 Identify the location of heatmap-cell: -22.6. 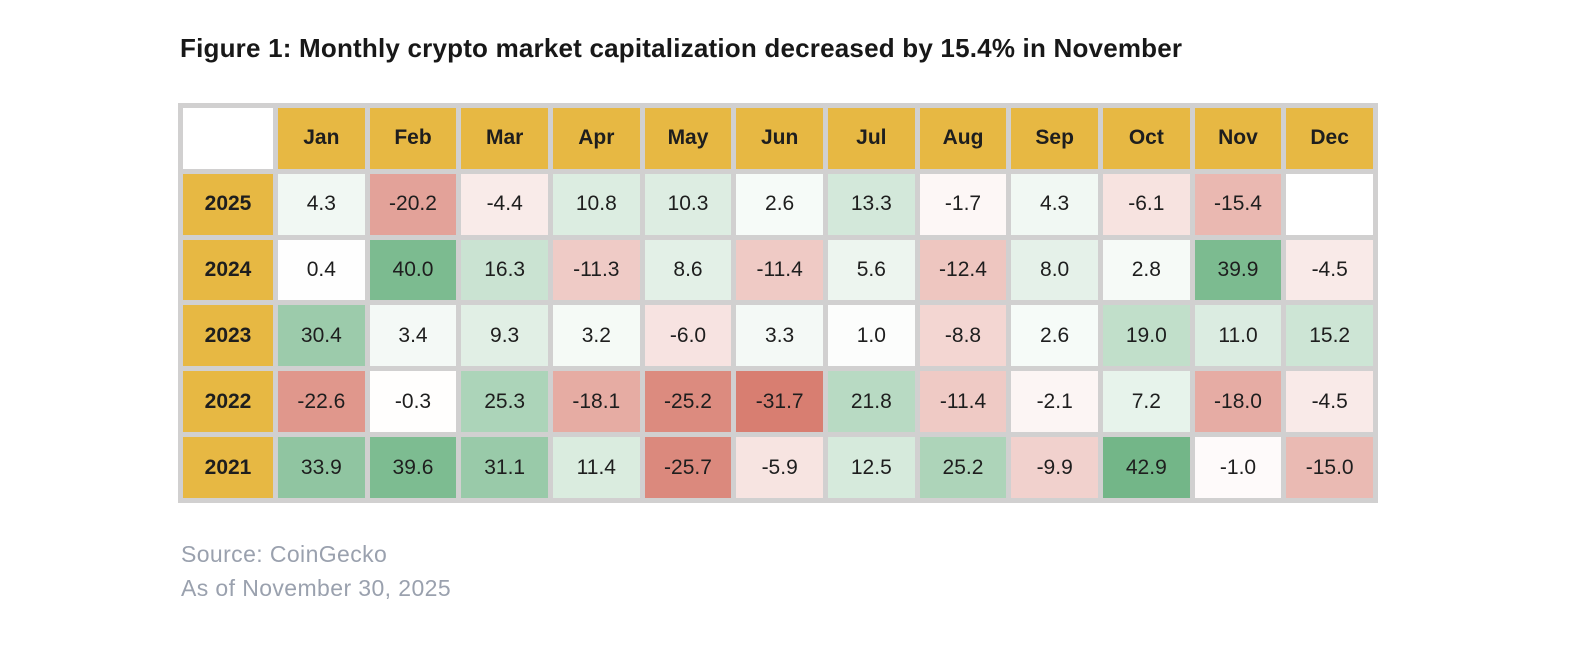
(321, 402).